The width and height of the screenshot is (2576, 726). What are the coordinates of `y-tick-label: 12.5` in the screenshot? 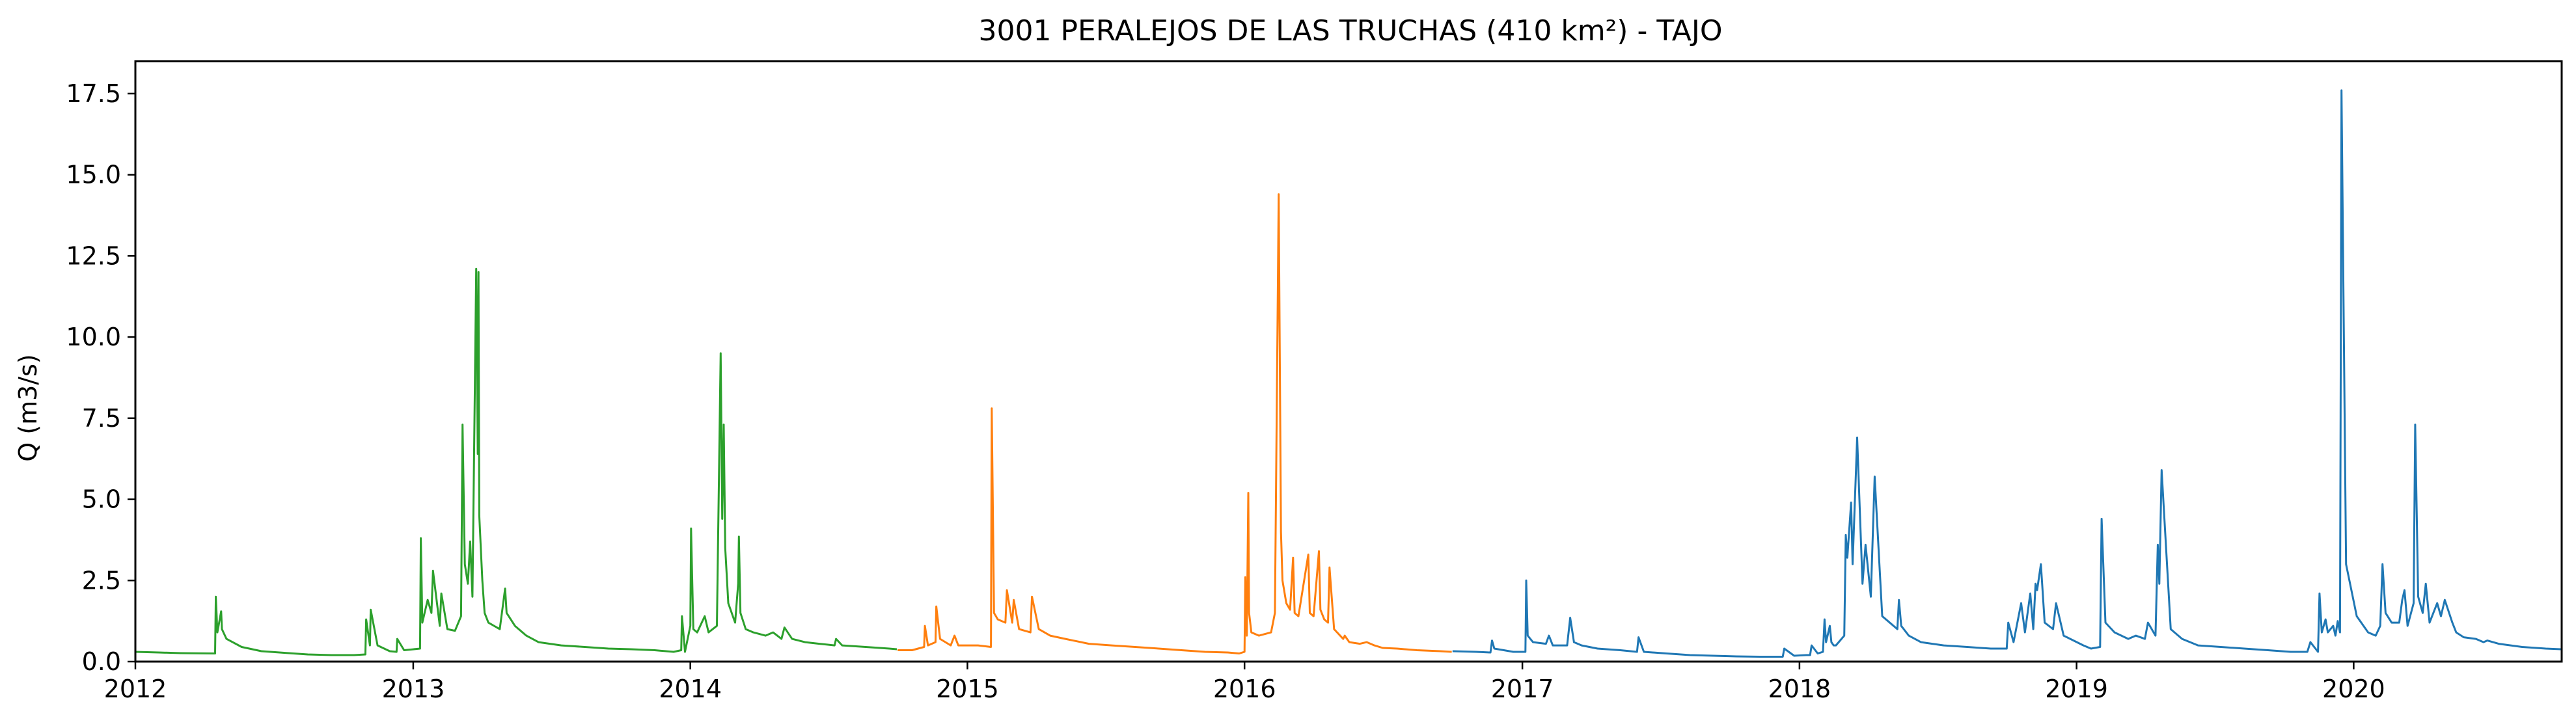 It's located at (93, 255).